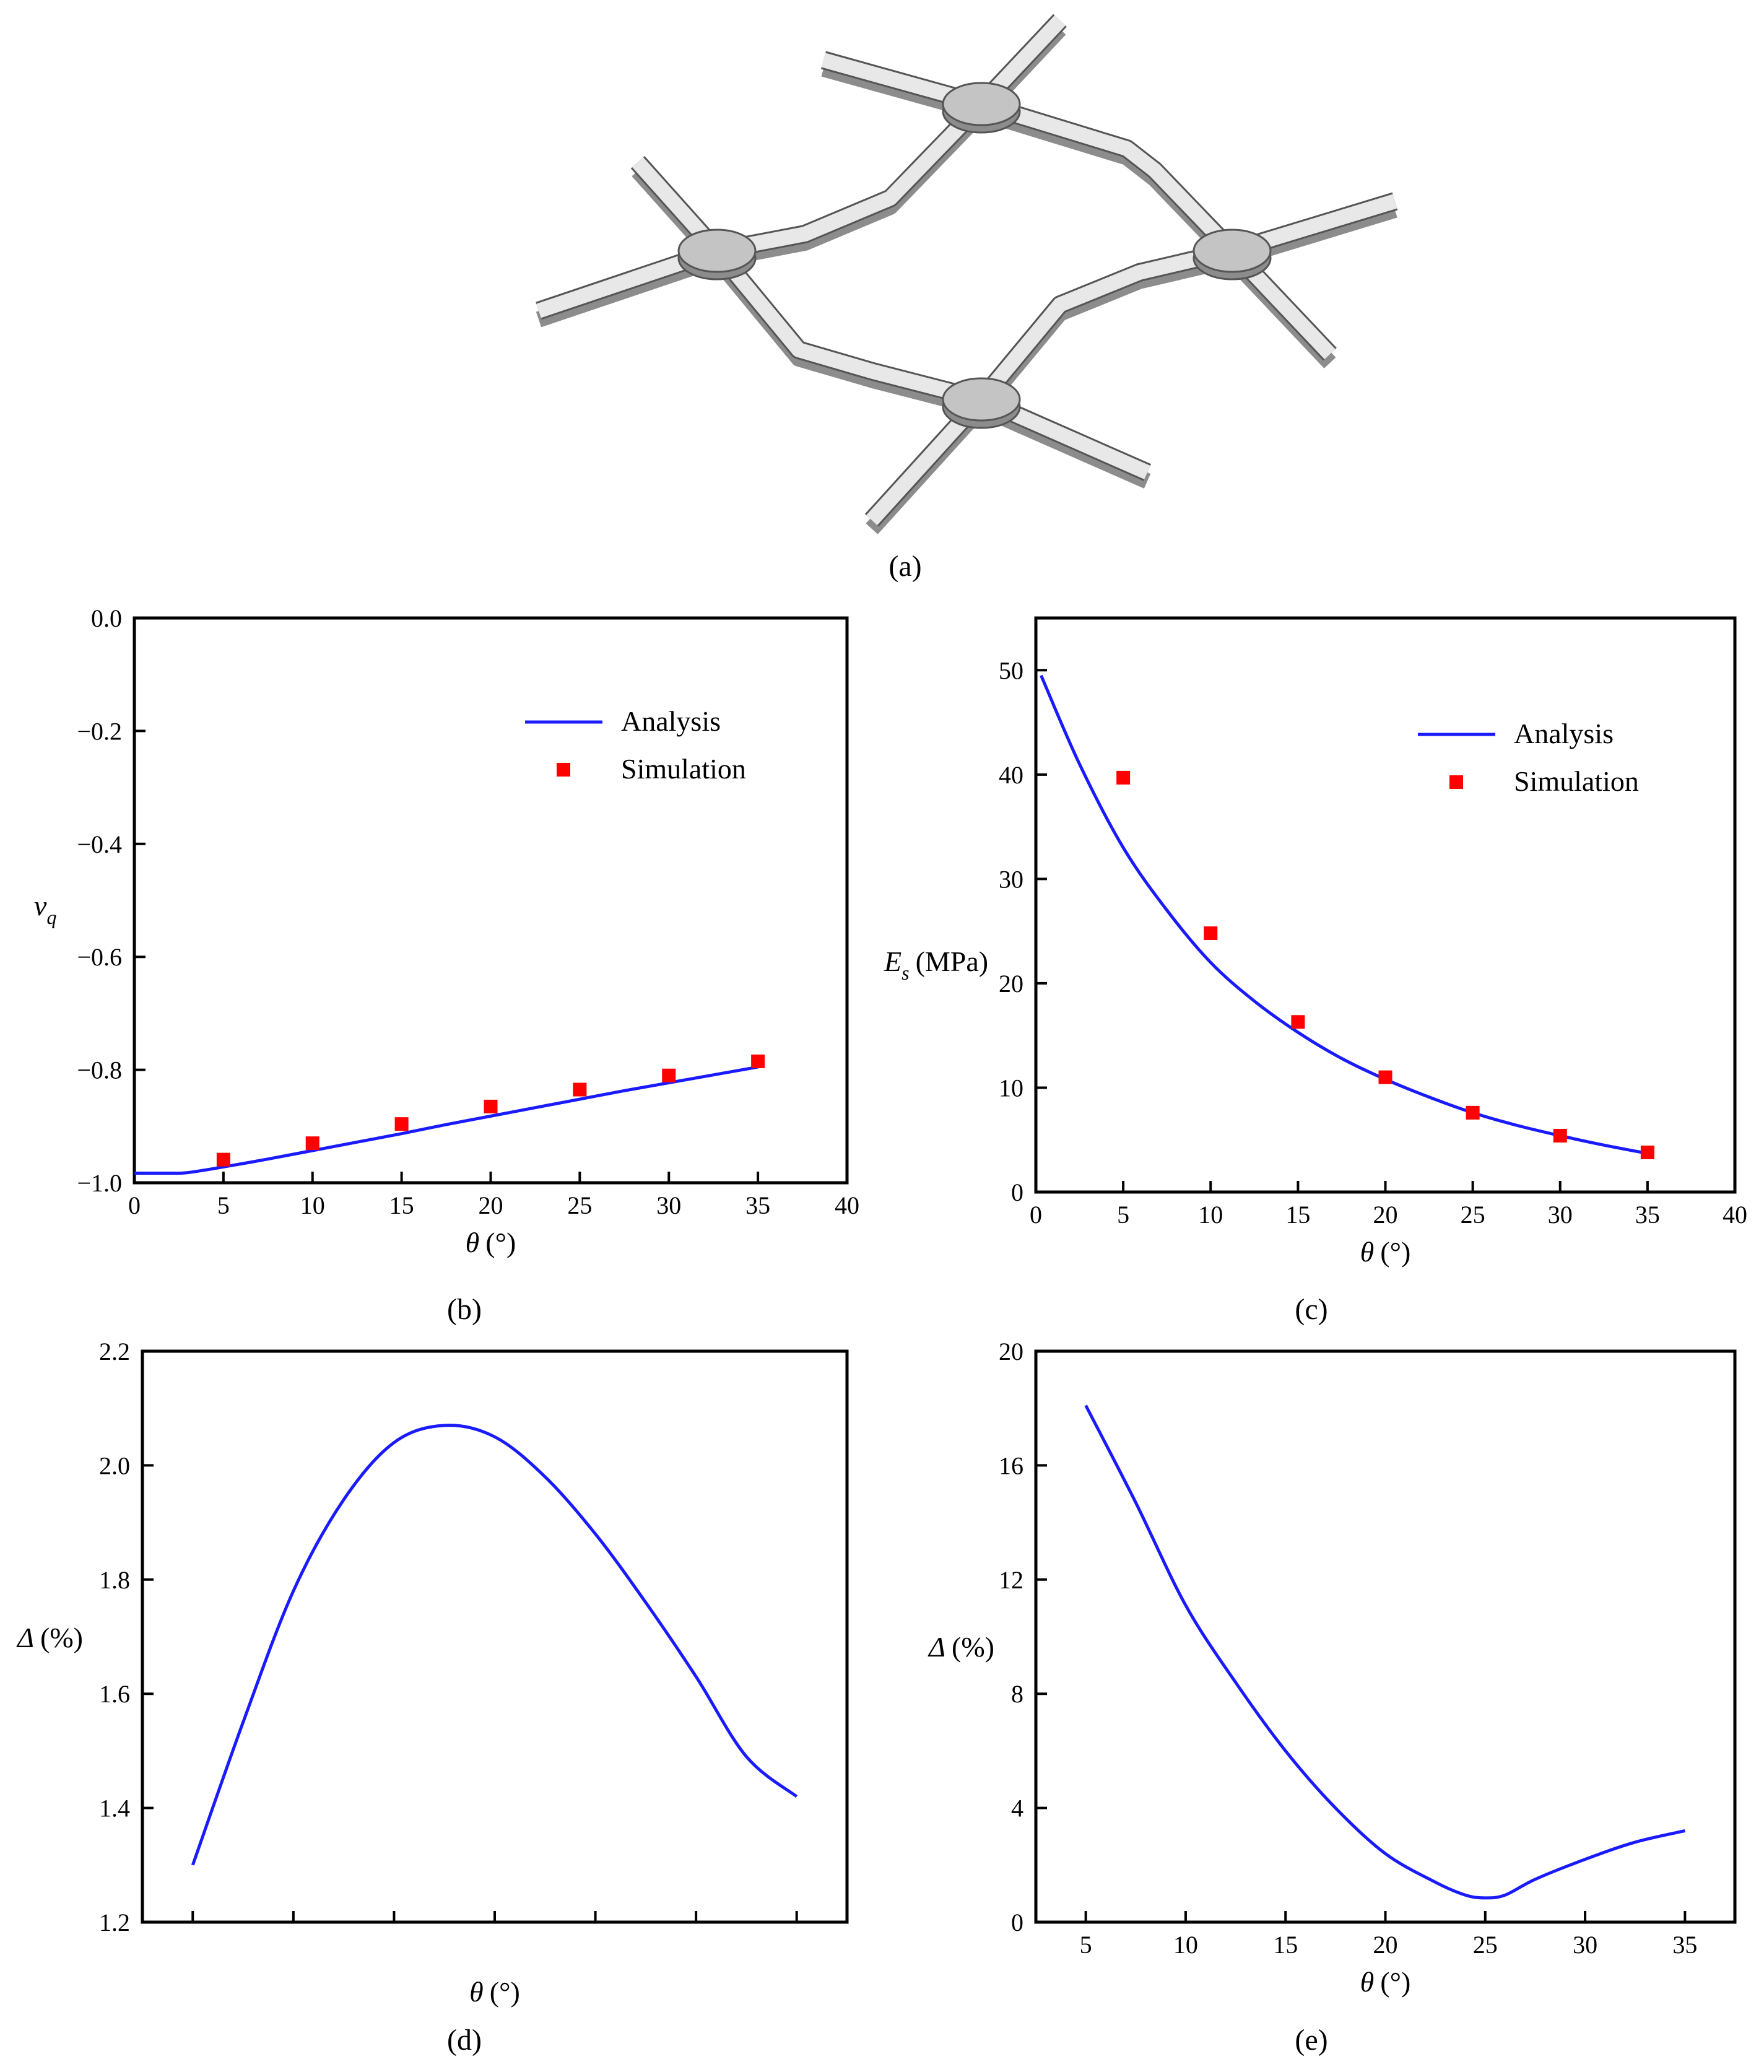 The height and width of the screenshot is (2072, 1764). Describe the element at coordinates (1311, 2040) in the screenshot. I see `caption-e: (e)` at that location.